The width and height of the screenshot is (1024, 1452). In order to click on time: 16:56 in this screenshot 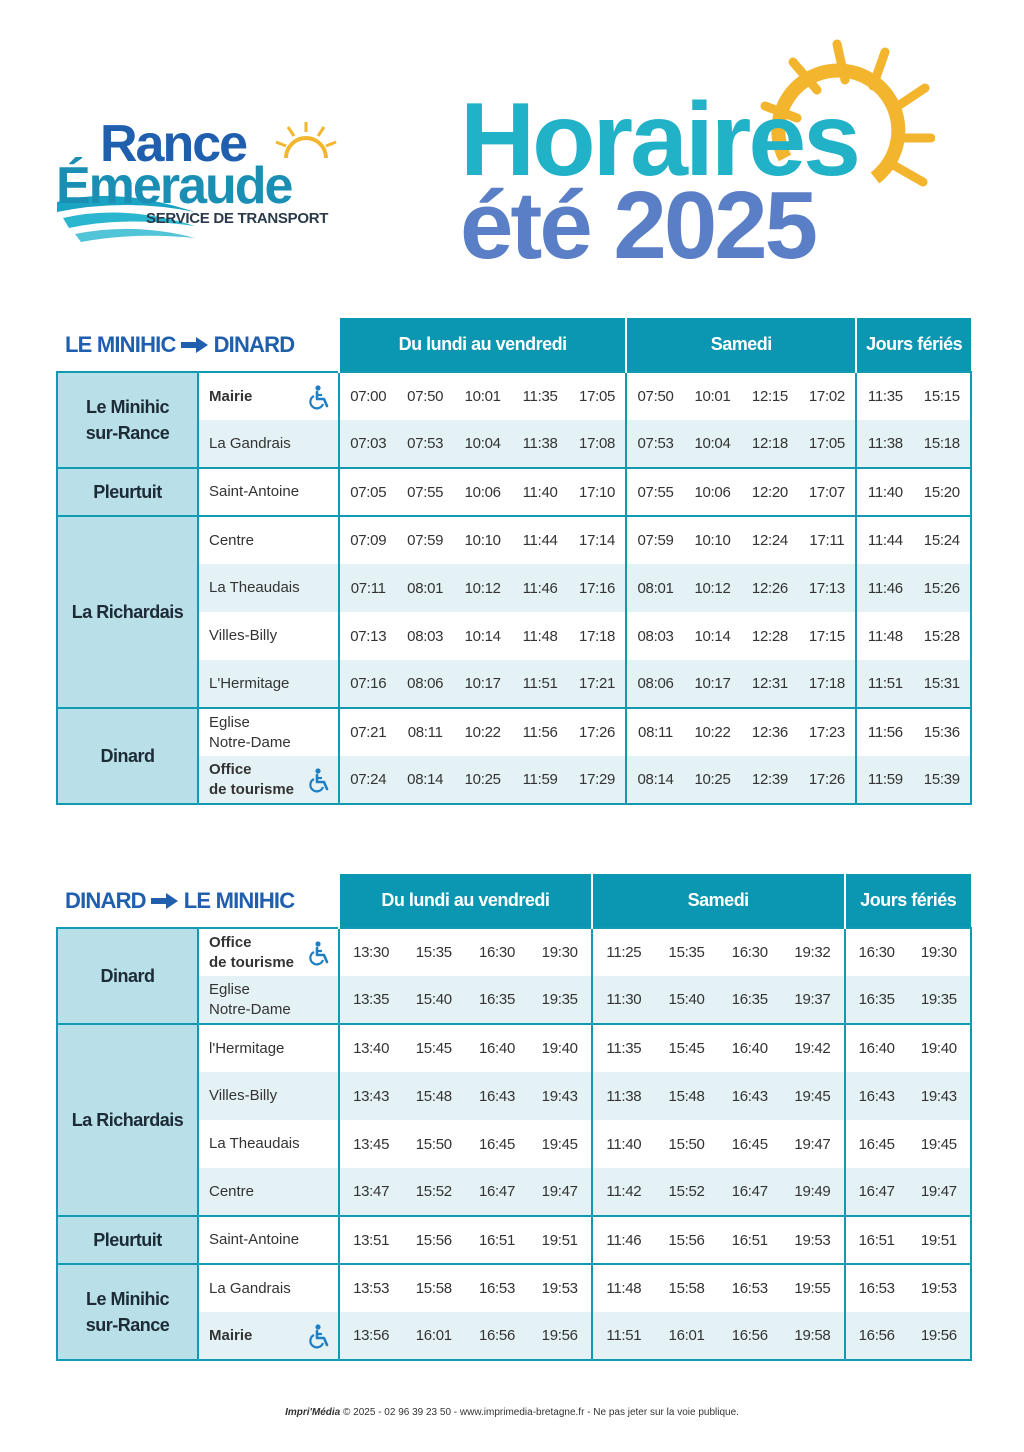, I will do `click(750, 1336)`.